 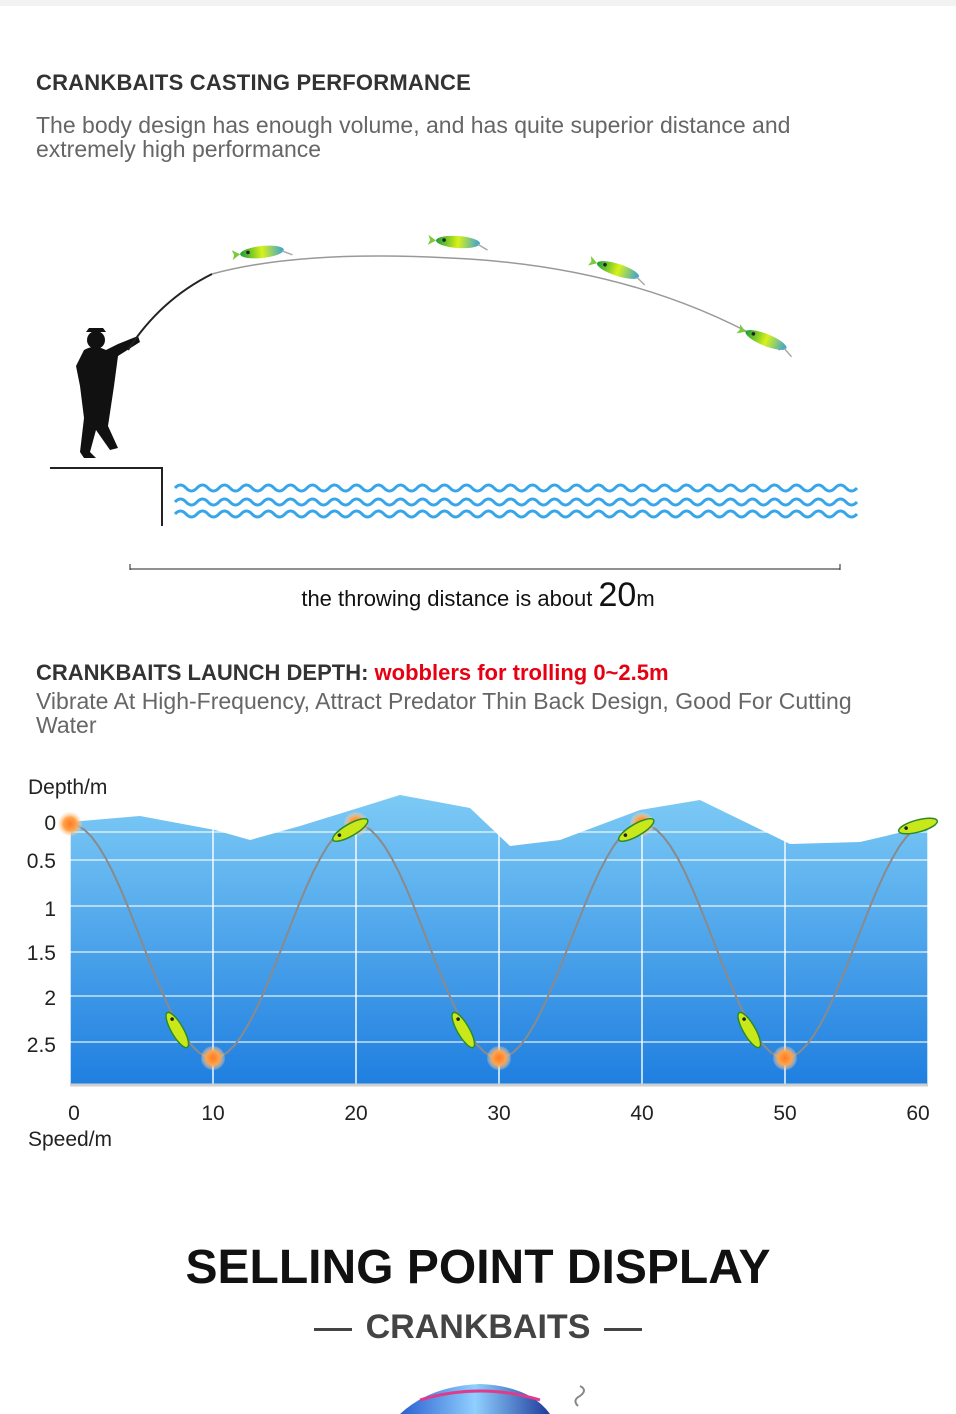 I want to click on selling-point-subtitle: CRANKBAITS, so click(x=478, y=1327).